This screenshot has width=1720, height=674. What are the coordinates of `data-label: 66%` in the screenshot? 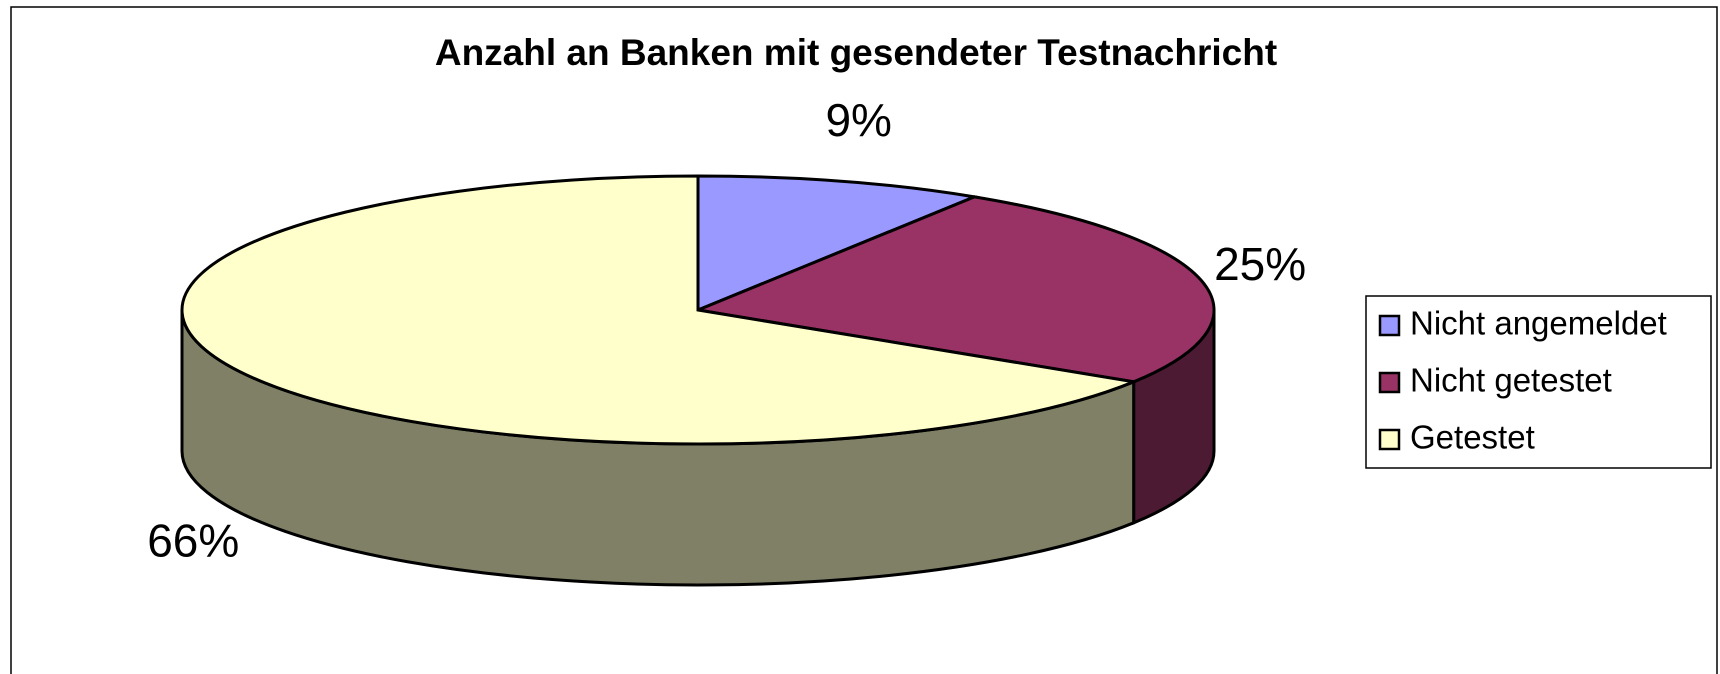 It's located at (193, 541).